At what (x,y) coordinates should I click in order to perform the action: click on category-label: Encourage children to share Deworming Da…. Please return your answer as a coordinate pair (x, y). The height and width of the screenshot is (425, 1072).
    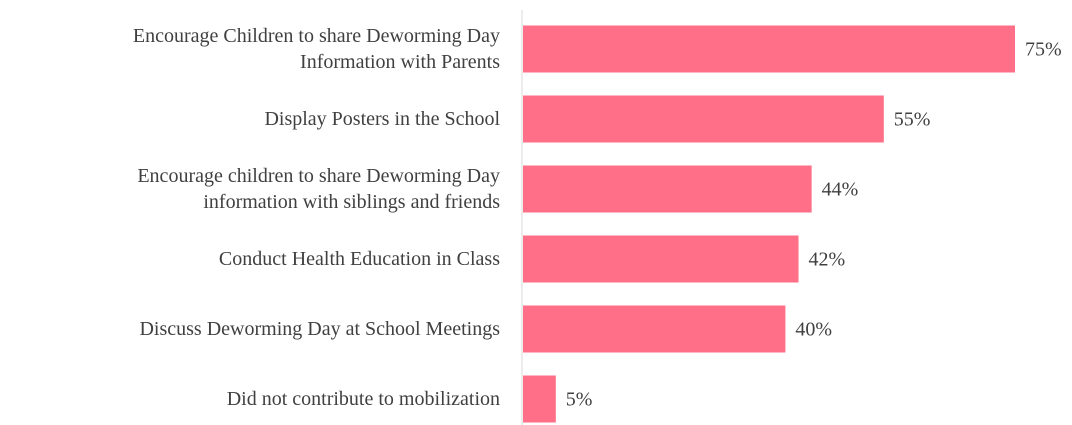
    Looking at the image, I should click on (318, 189).